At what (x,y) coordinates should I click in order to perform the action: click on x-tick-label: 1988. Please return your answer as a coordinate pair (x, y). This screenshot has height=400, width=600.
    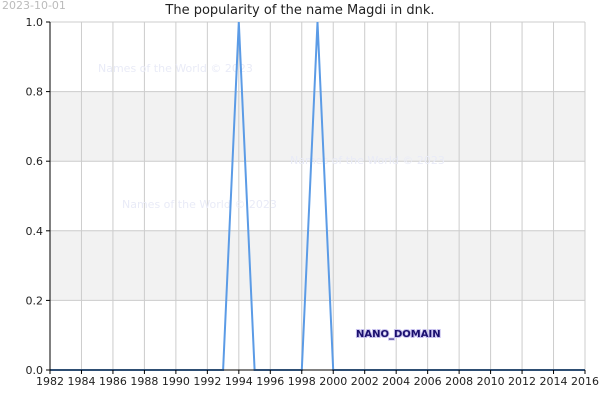
    Looking at the image, I should click on (144, 381).